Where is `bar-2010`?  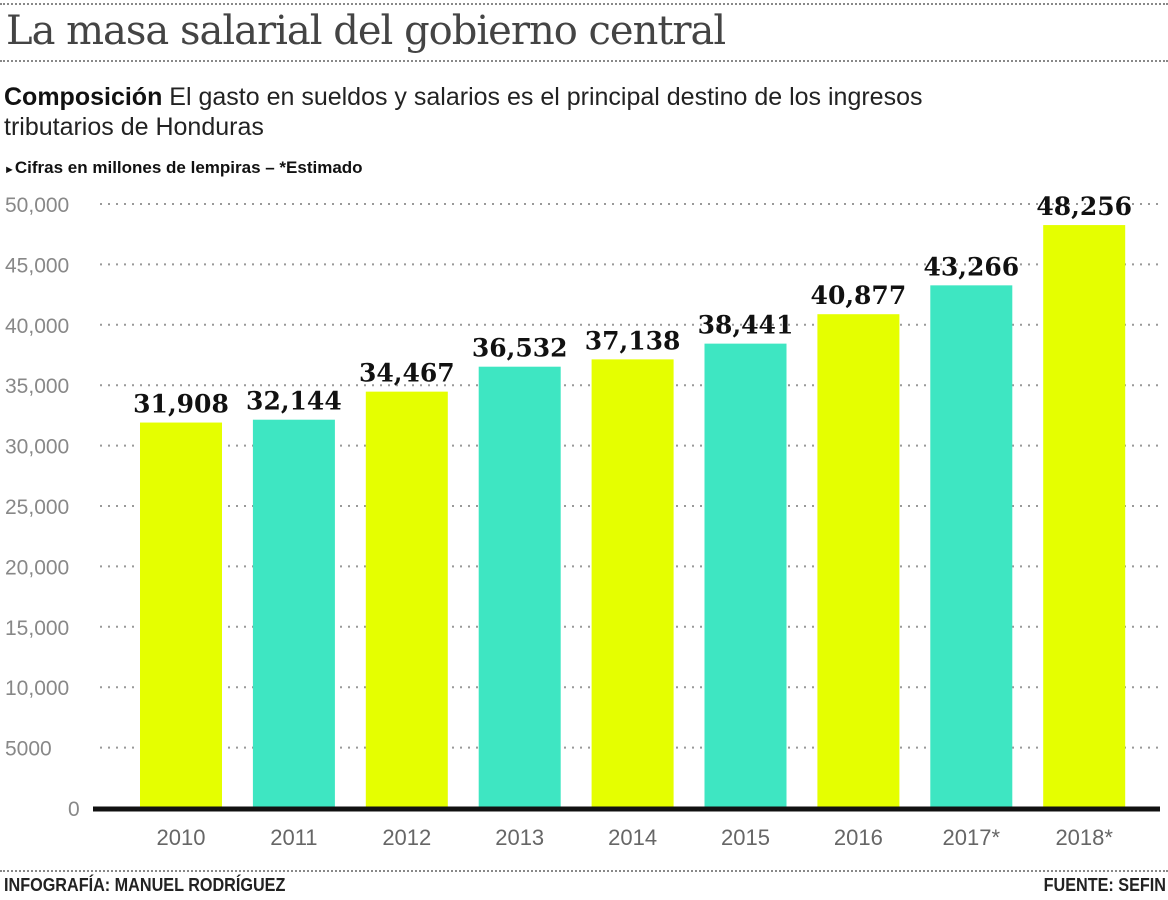
bar-2010 is located at coordinates (181, 615).